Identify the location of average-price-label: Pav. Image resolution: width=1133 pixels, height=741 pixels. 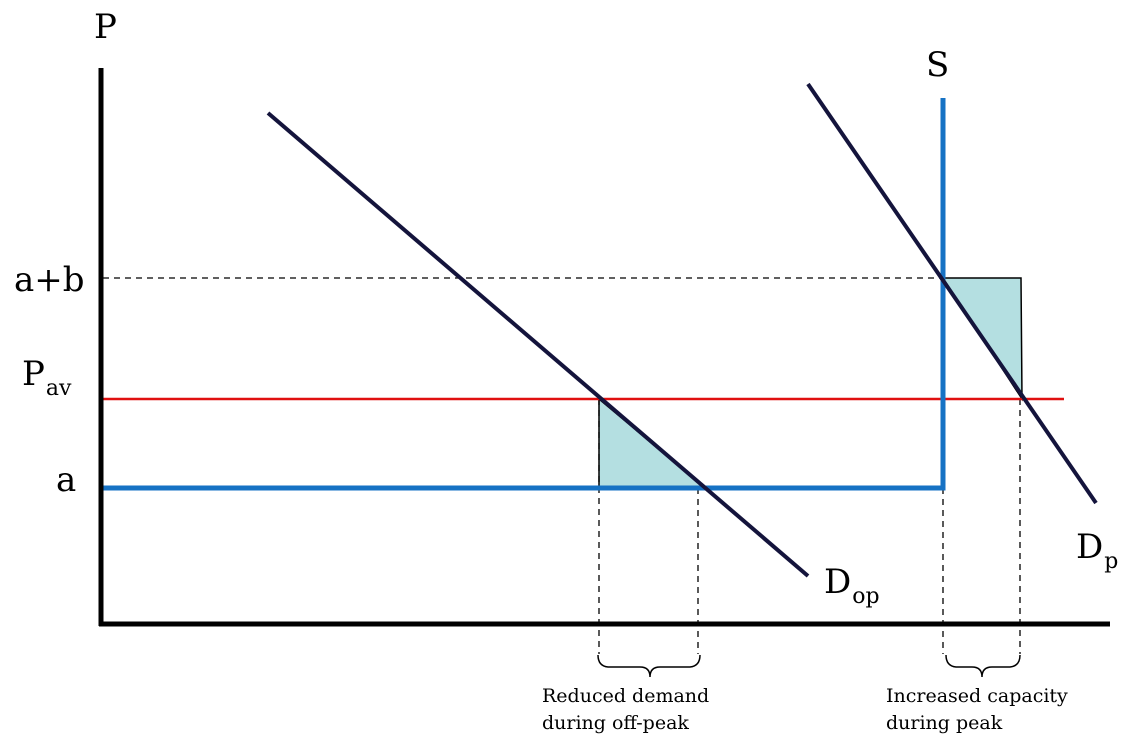
(47, 377).